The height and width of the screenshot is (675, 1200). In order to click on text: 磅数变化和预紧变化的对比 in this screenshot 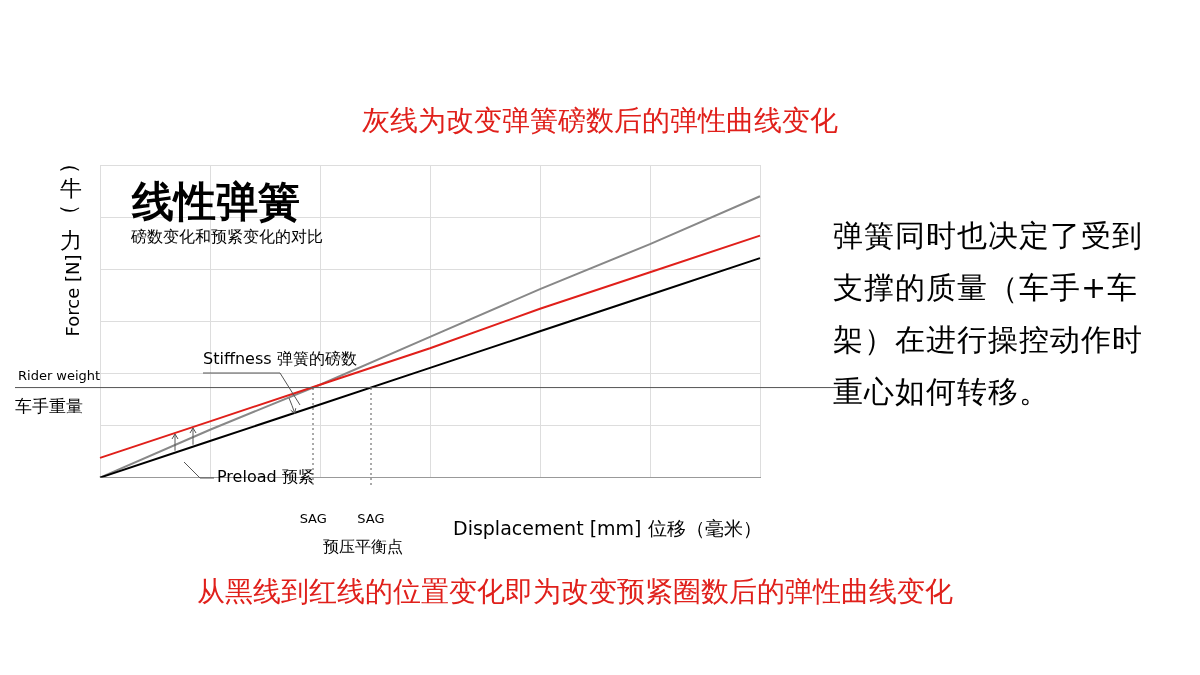, I will do `click(227, 237)`.